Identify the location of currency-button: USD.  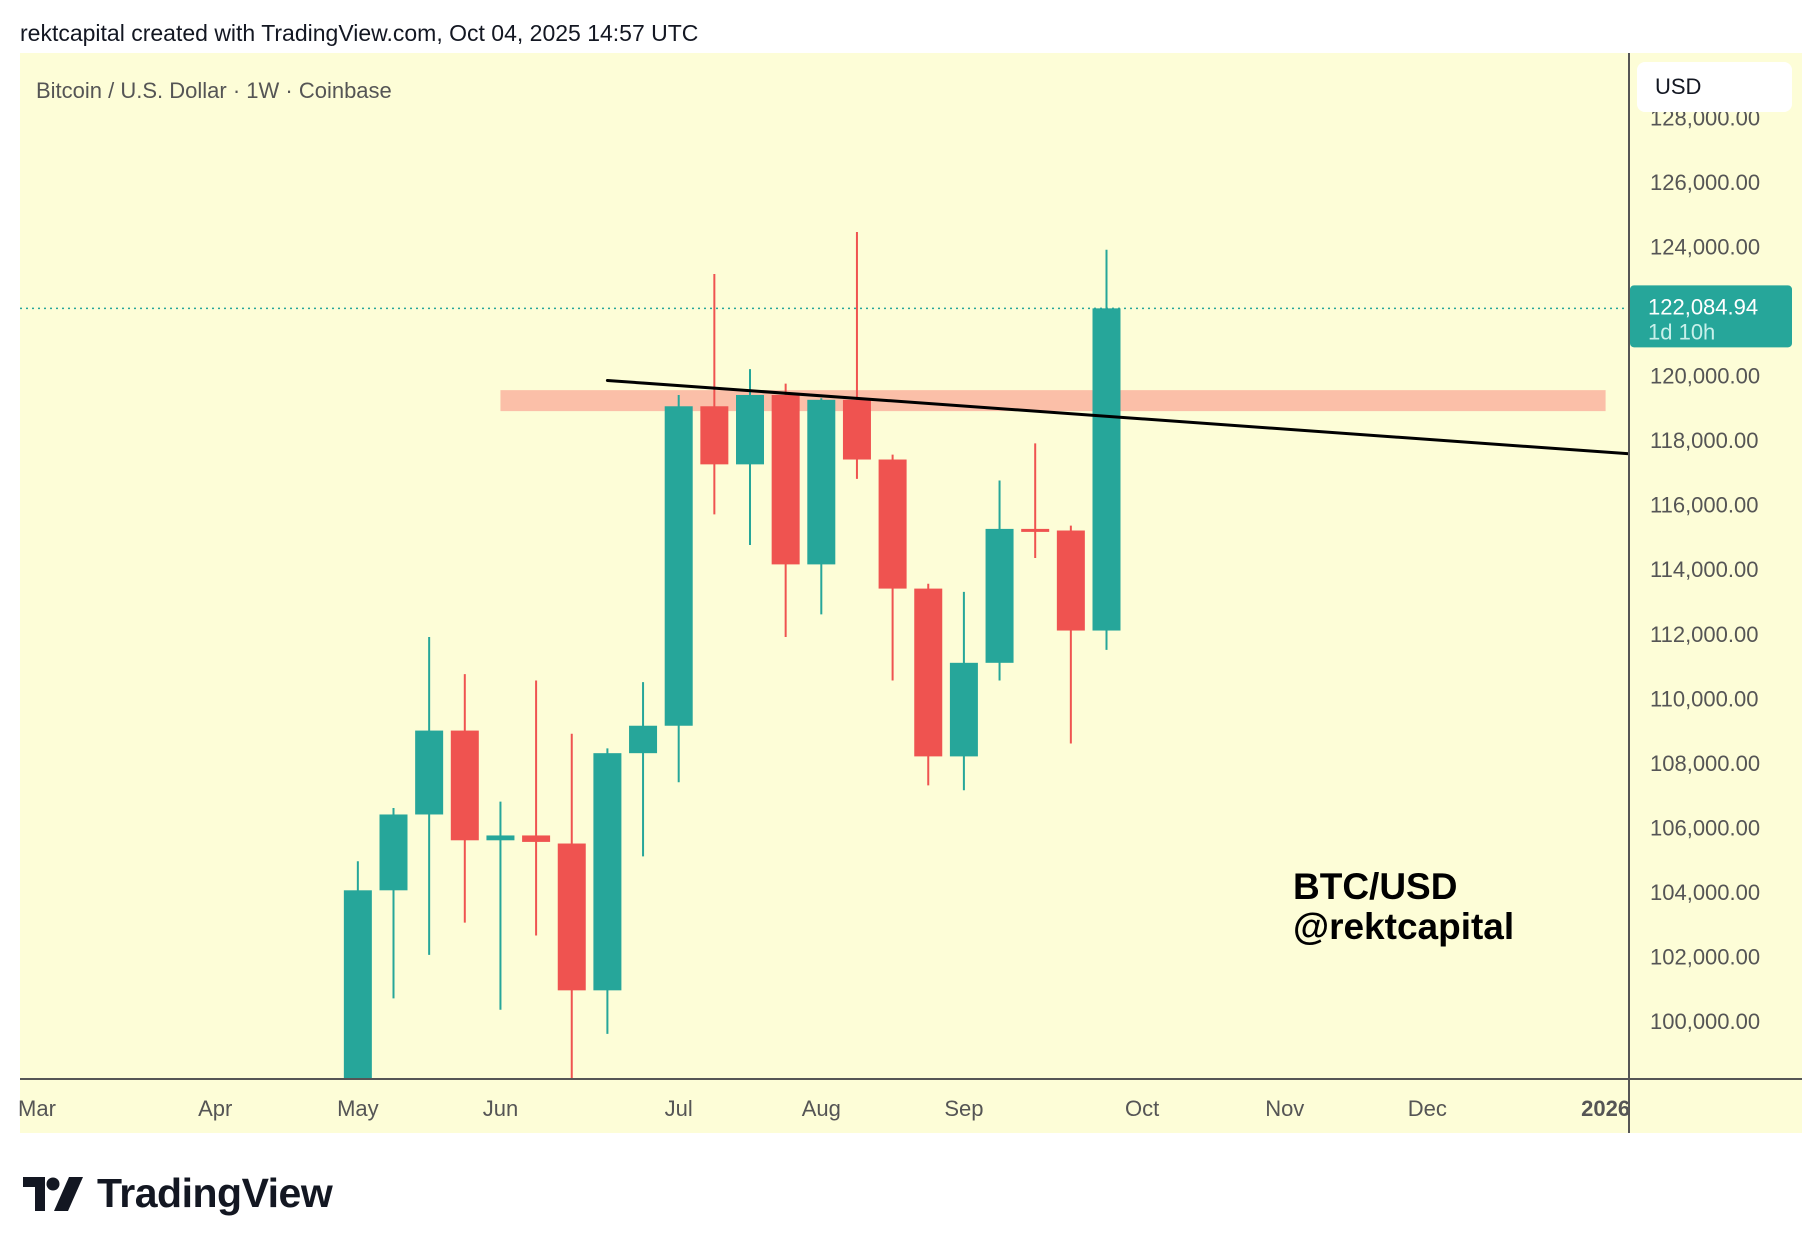
(1714, 87).